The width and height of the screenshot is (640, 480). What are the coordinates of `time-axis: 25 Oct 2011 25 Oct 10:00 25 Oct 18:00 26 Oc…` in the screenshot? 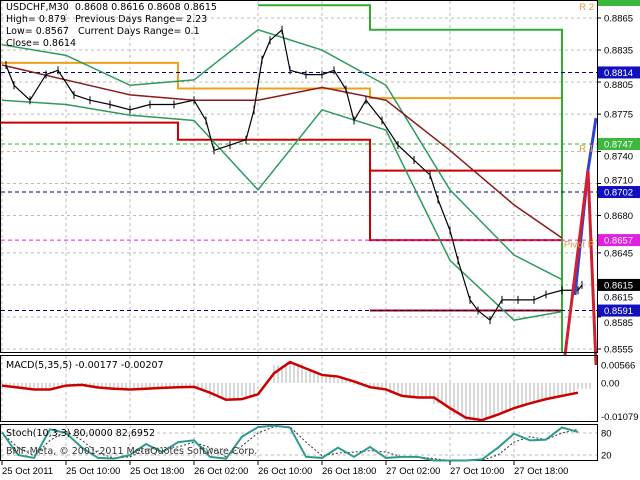 It's located at (284, 469).